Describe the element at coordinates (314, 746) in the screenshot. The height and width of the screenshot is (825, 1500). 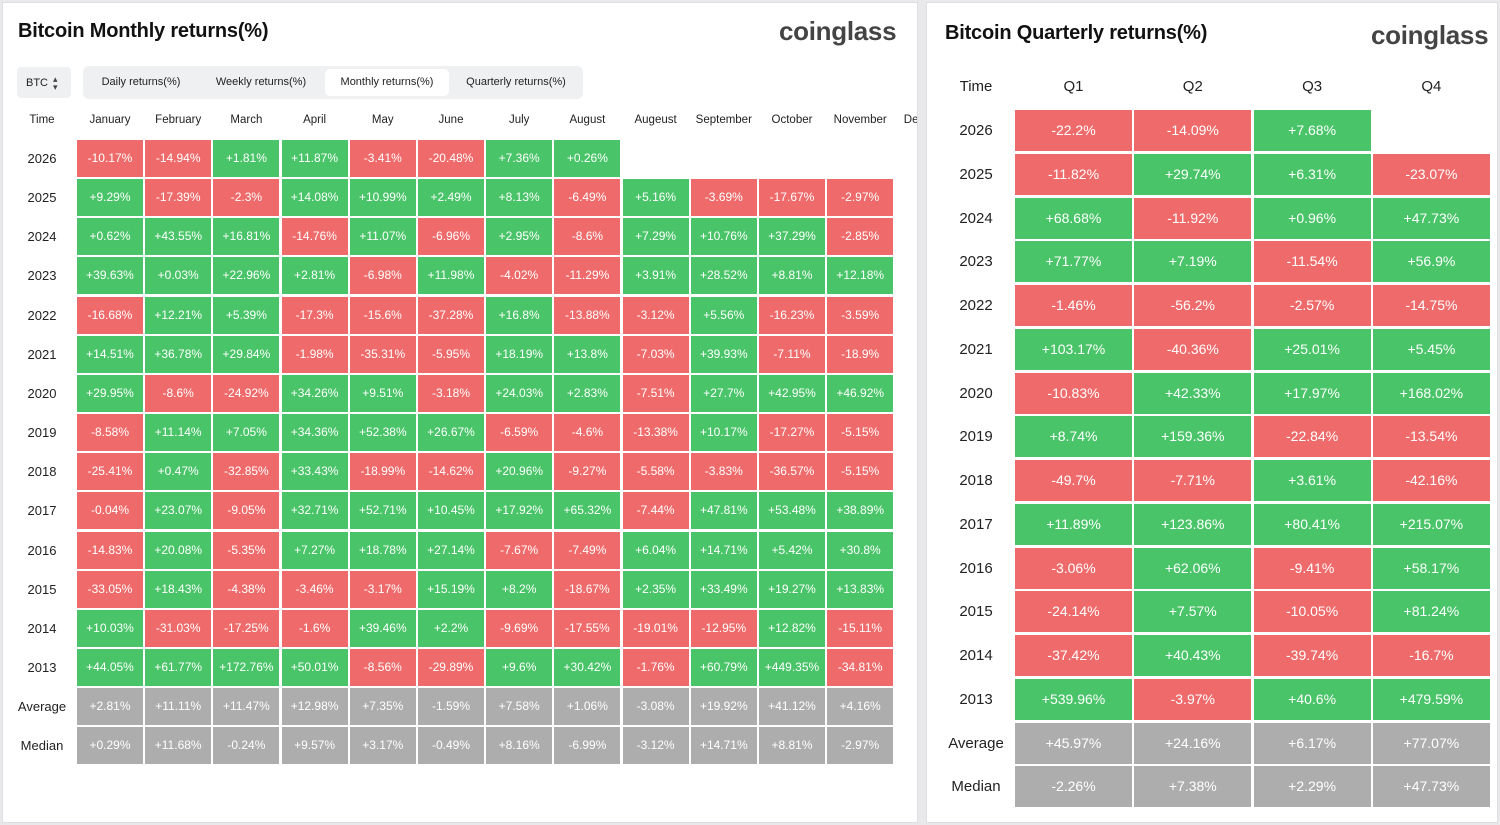
I see `stat-cell: +9.57%` at that location.